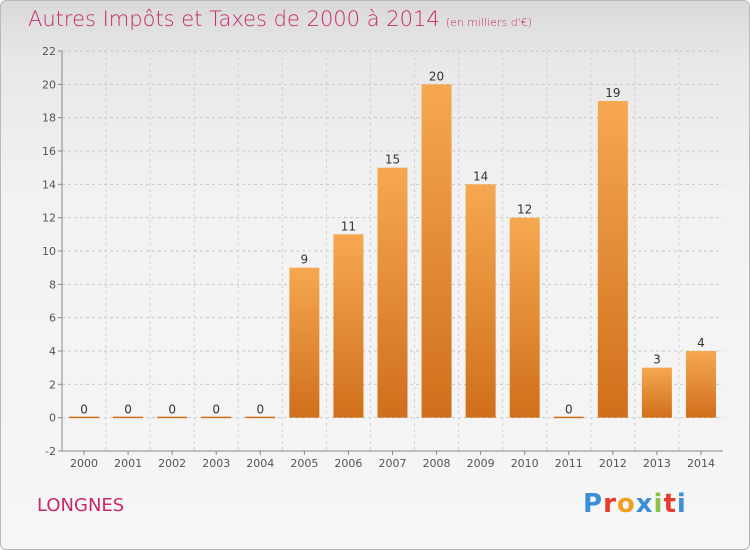 The width and height of the screenshot is (750, 550). Describe the element at coordinates (49, 118) in the screenshot. I see `y-tick-label: 18` at that location.